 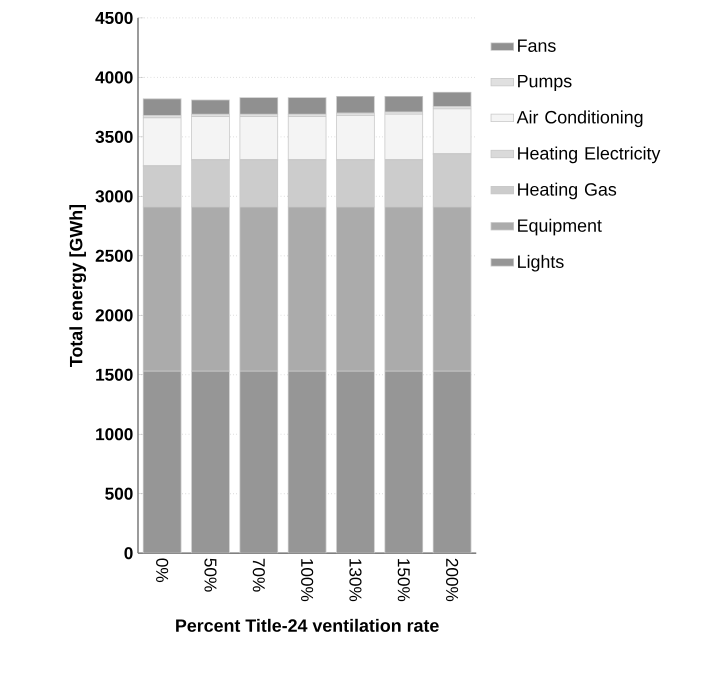 I want to click on legend-label: Heating Gas, so click(x=567, y=191).